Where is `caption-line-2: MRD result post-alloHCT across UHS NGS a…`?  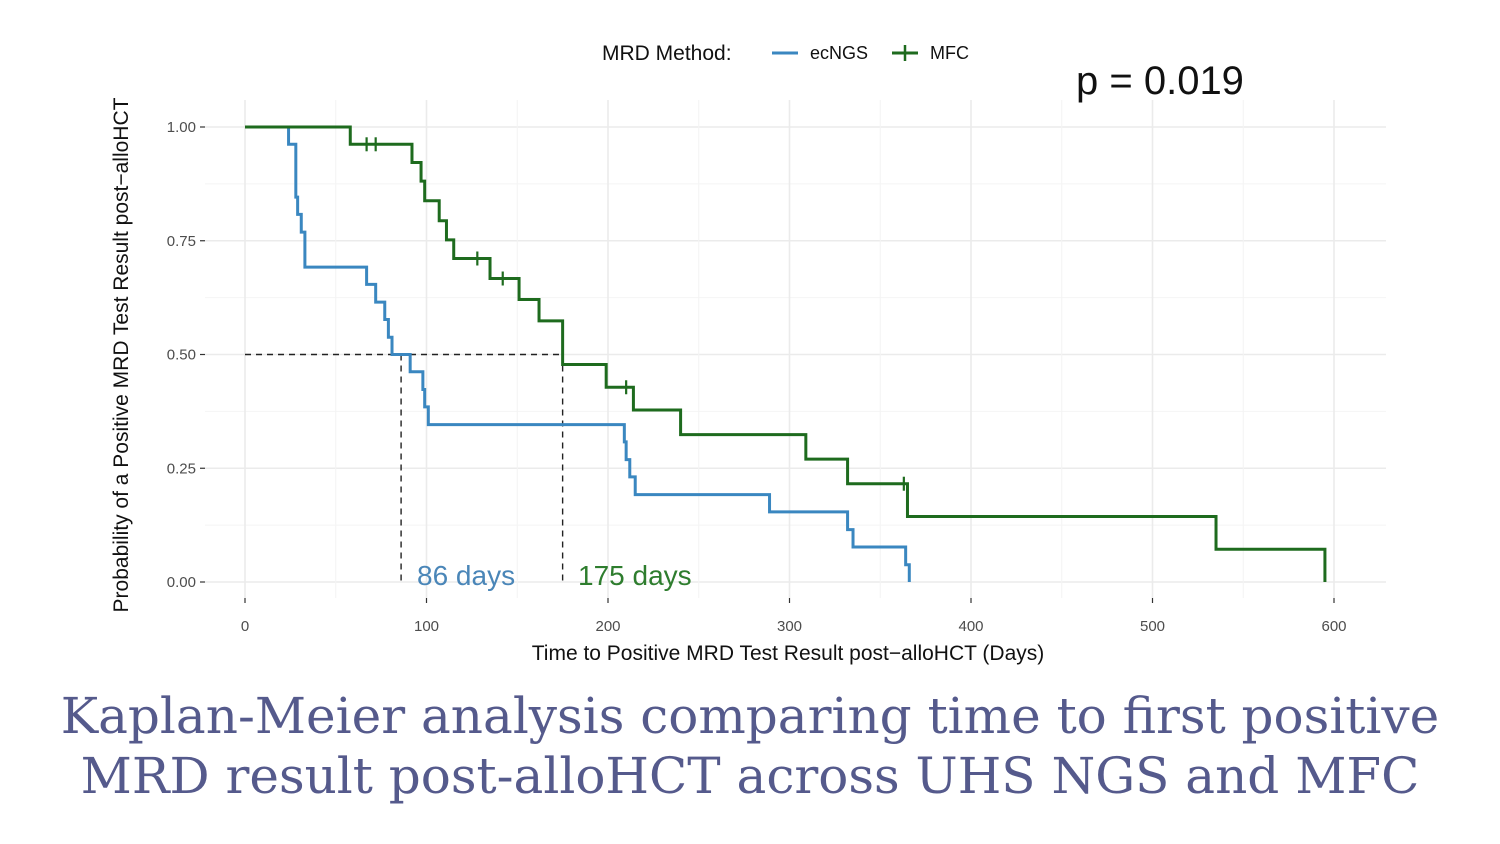 caption-line-2: MRD result post-alloHCT across UHS NGS a… is located at coordinates (750, 776).